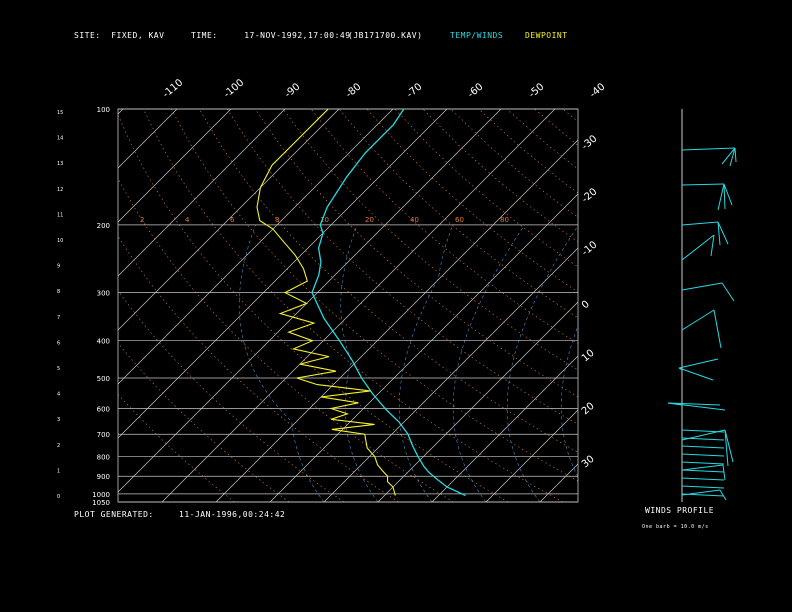 This screenshot has width=792, height=612. Describe the element at coordinates (58, 343) in the screenshot. I see `height-km-label: 6` at that location.